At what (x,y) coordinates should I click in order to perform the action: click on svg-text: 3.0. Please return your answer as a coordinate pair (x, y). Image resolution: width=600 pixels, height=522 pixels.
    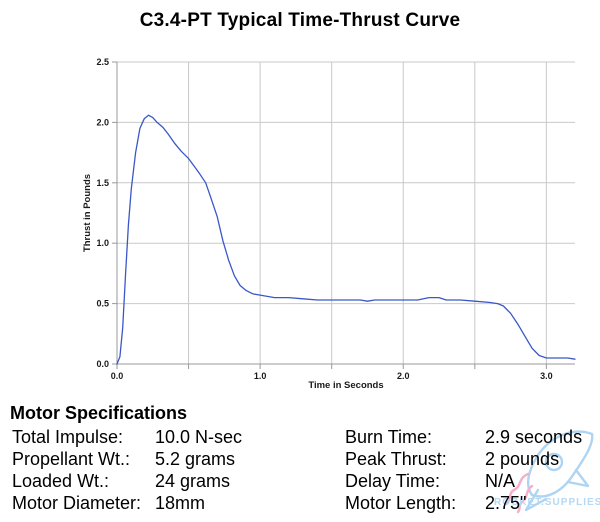
    Looking at the image, I should click on (546, 376).